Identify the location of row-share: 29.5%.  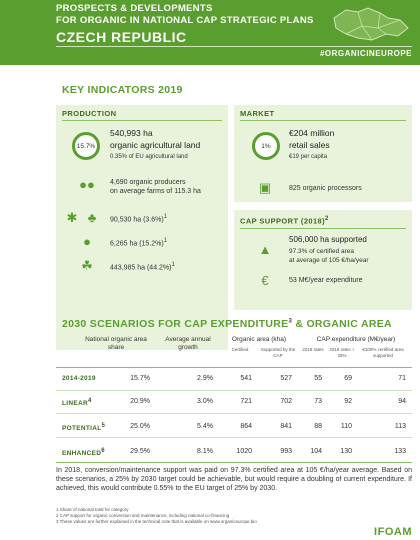
(140, 451).